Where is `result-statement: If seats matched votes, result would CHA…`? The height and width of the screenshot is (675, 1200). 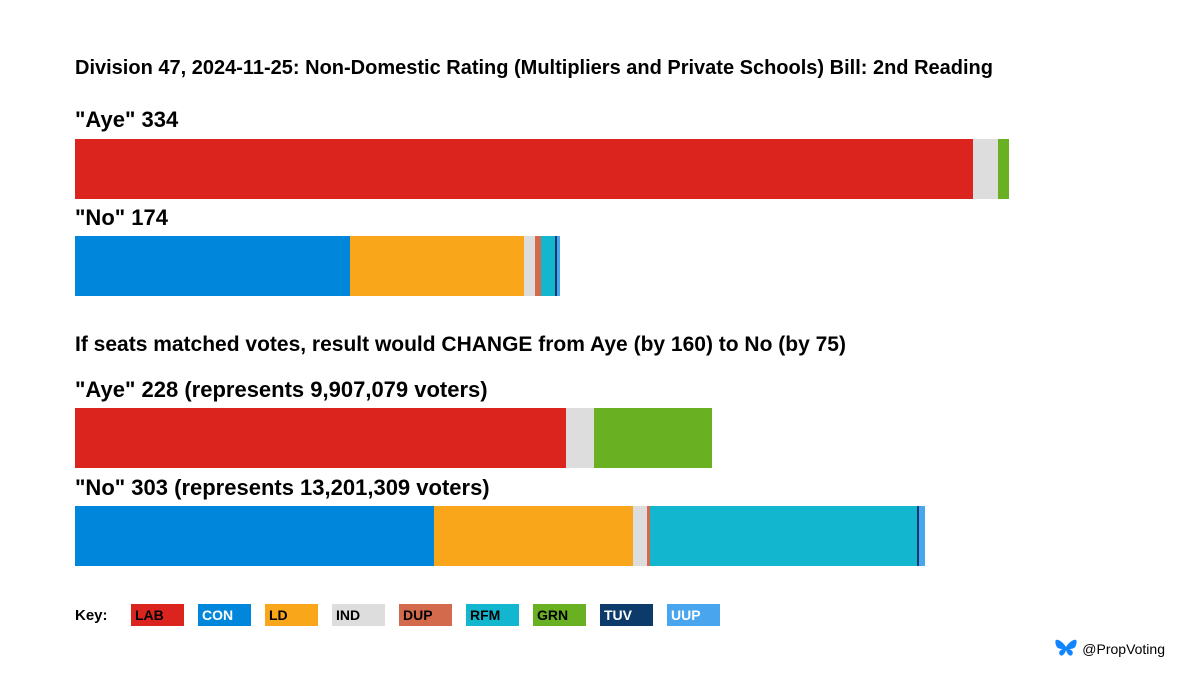
result-statement: If seats matched votes, result would CHA… is located at coordinates (460, 344).